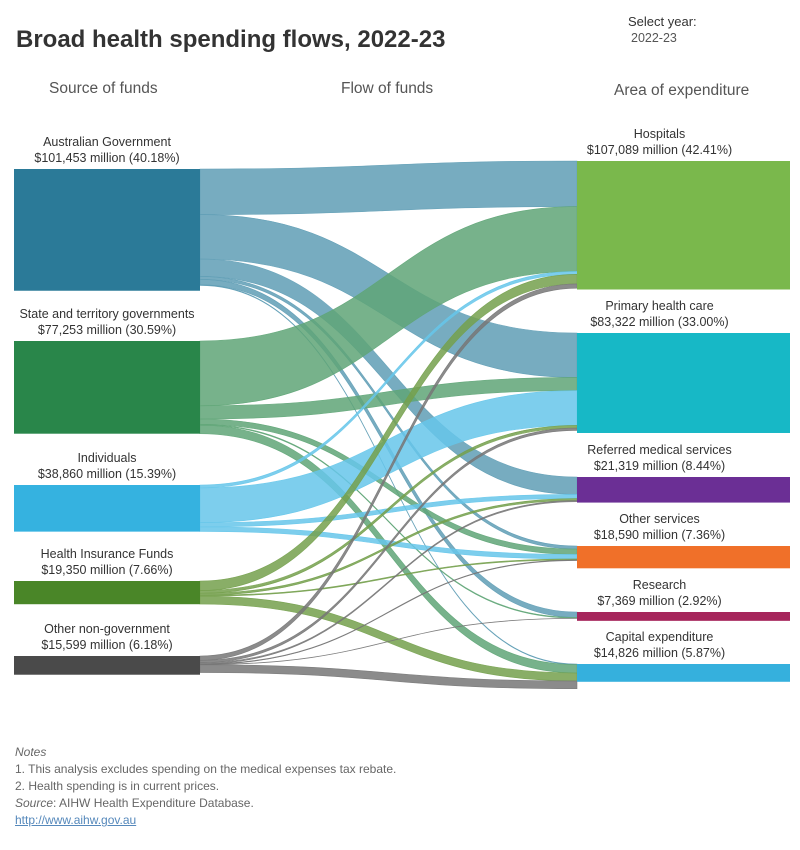  Describe the element at coordinates (659, 450) in the screenshot. I see `target-label-referred-medical-services: Referred medical services` at that location.